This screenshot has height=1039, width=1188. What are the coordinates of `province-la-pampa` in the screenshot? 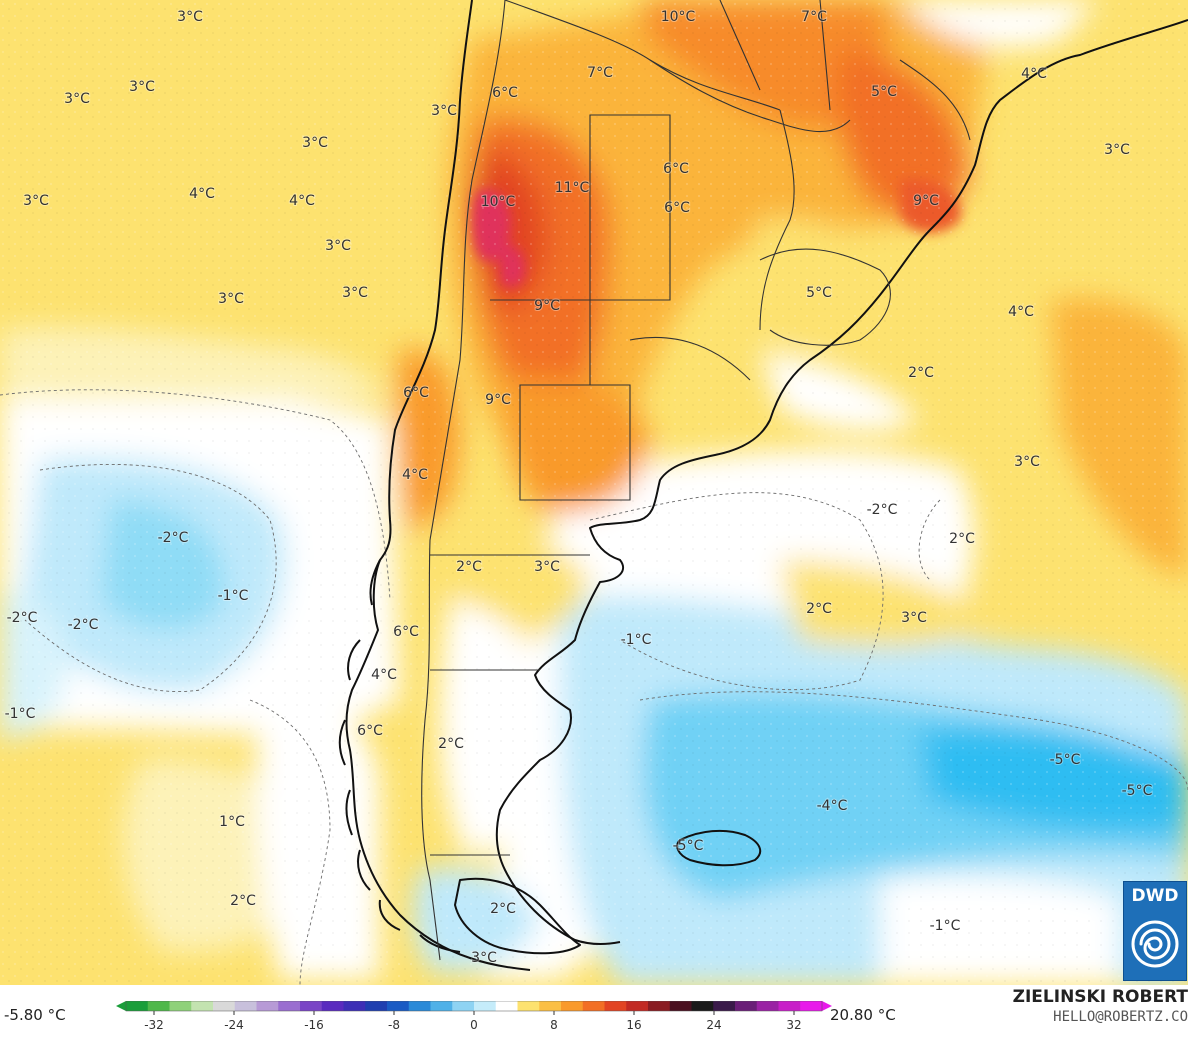 It's located at (575, 442).